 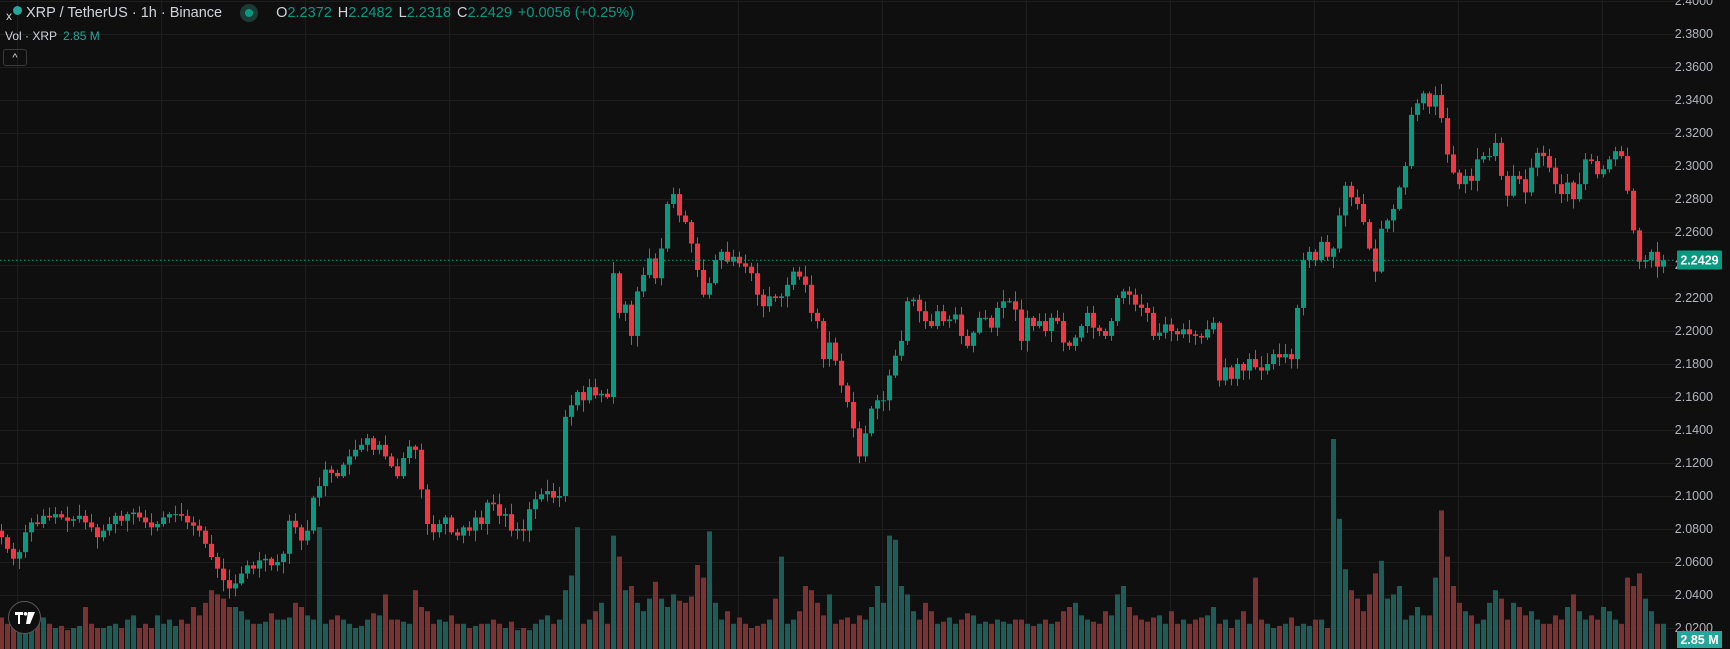 I want to click on price-axis-label: 2.1600, so click(x=1693, y=397).